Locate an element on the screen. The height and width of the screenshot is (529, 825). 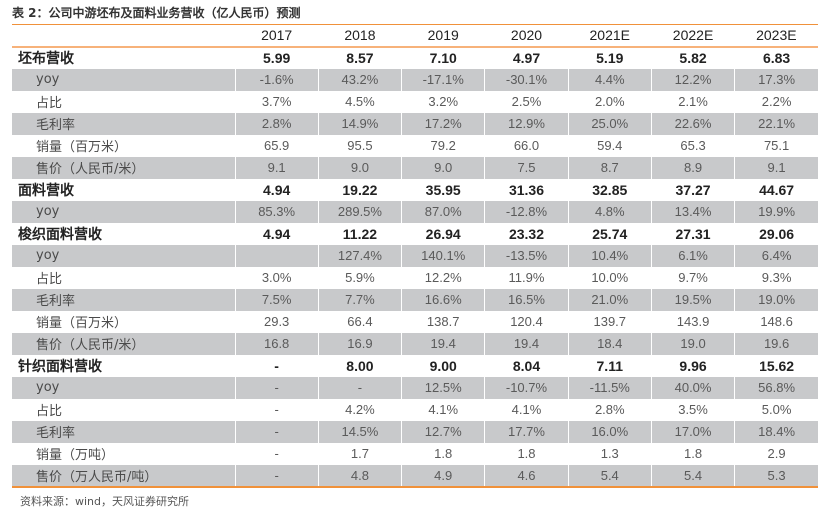
value-cell: 2.5% is located at coordinates (526, 101).